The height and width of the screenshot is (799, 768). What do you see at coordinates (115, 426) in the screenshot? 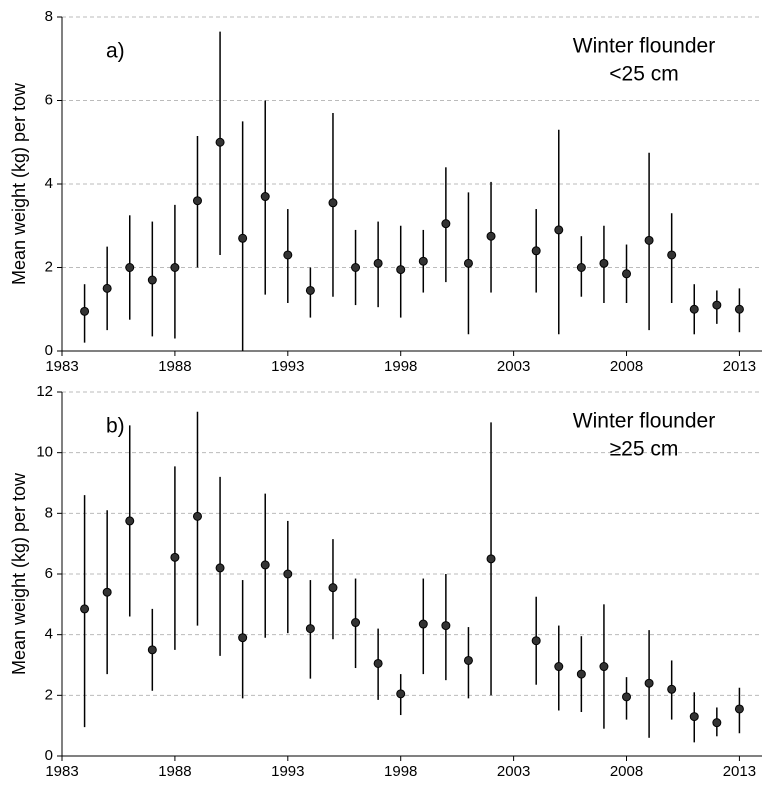
I see `panel-label: b)` at bounding box center [115, 426].